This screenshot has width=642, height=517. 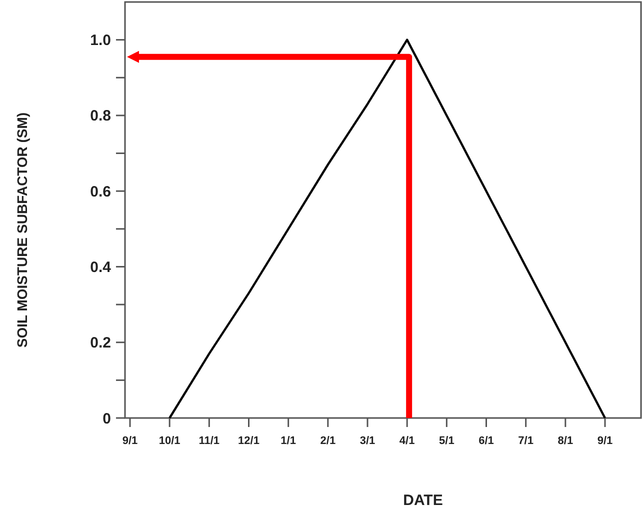 I want to click on y-tick-label: 0.8, so click(x=100, y=116).